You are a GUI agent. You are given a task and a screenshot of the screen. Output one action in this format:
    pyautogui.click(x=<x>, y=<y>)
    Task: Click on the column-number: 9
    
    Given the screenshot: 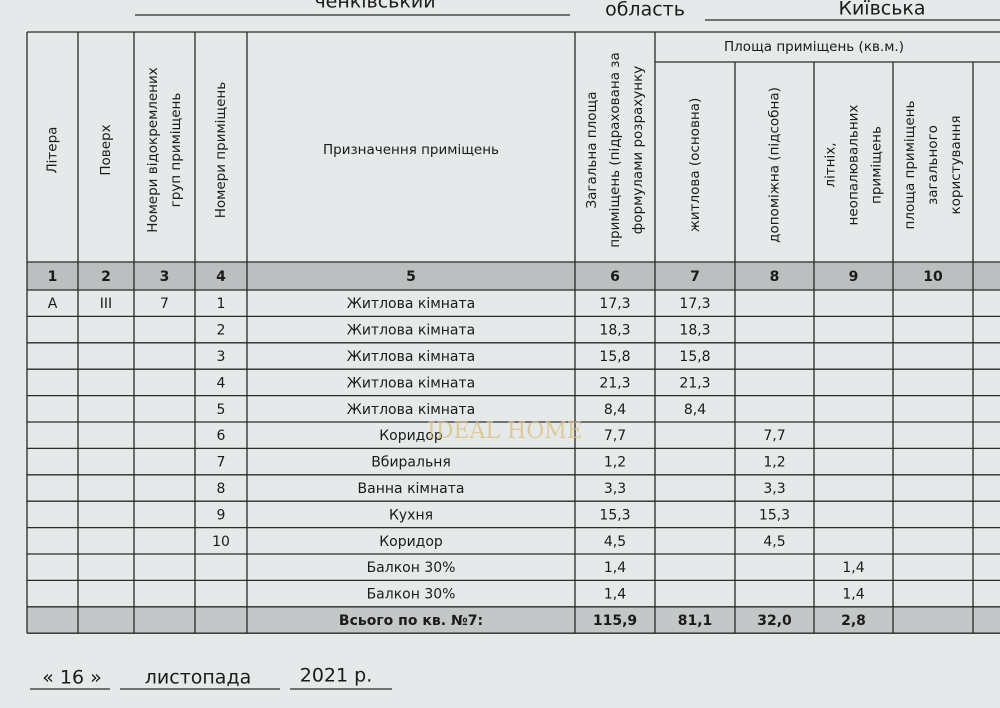 What is the action you would take?
    pyautogui.click(x=854, y=277)
    